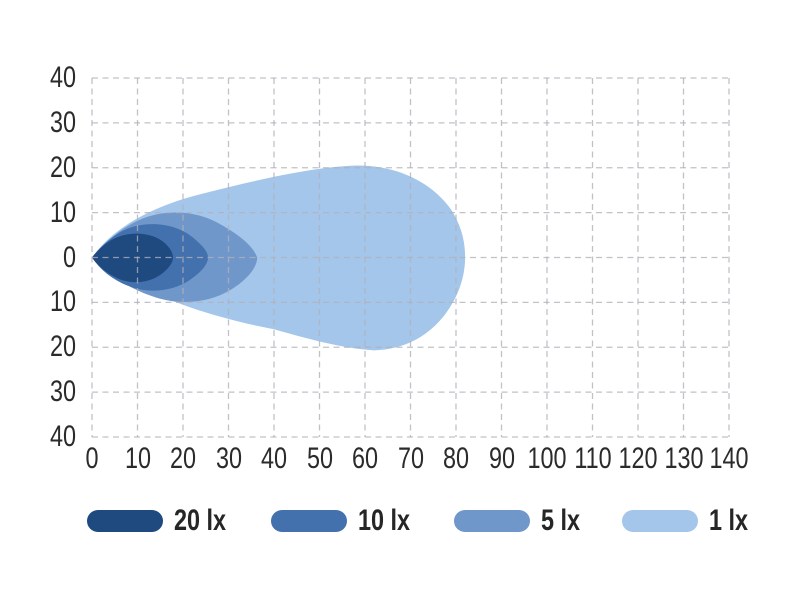 The image size is (800, 600). What do you see at coordinates (38, 300) in the screenshot?
I see `y-axis: 40 30 20 10 0 10 20 30 40` at bounding box center [38, 300].